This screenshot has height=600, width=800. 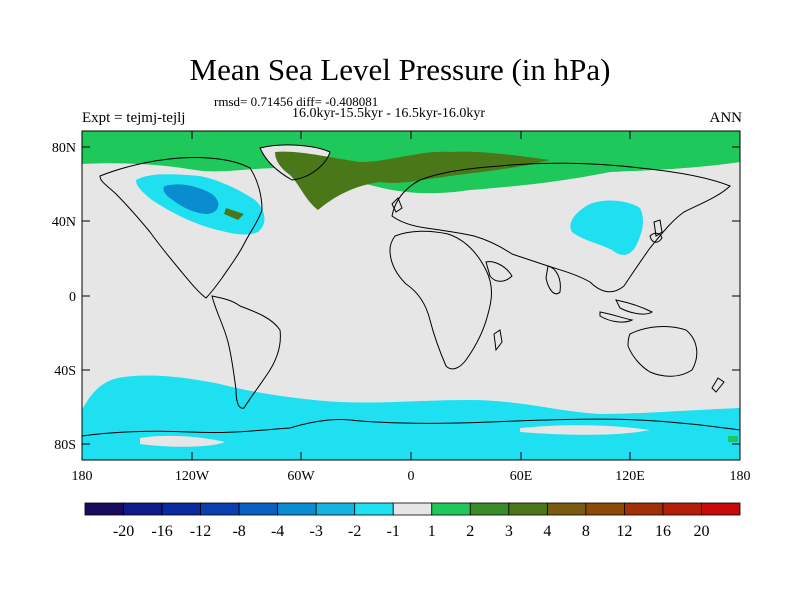 What do you see at coordinates (726, 118) in the screenshot?
I see `season-label: ANN` at bounding box center [726, 118].